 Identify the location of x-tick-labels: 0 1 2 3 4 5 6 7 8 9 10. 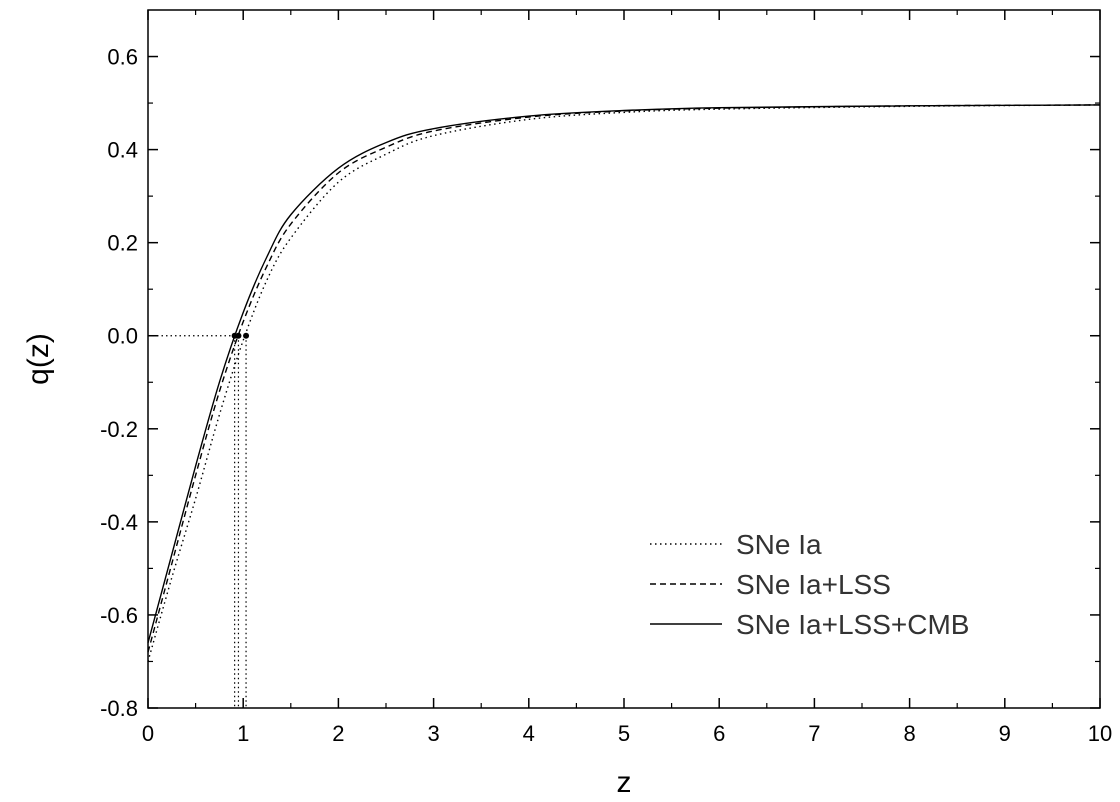
(627, 733).